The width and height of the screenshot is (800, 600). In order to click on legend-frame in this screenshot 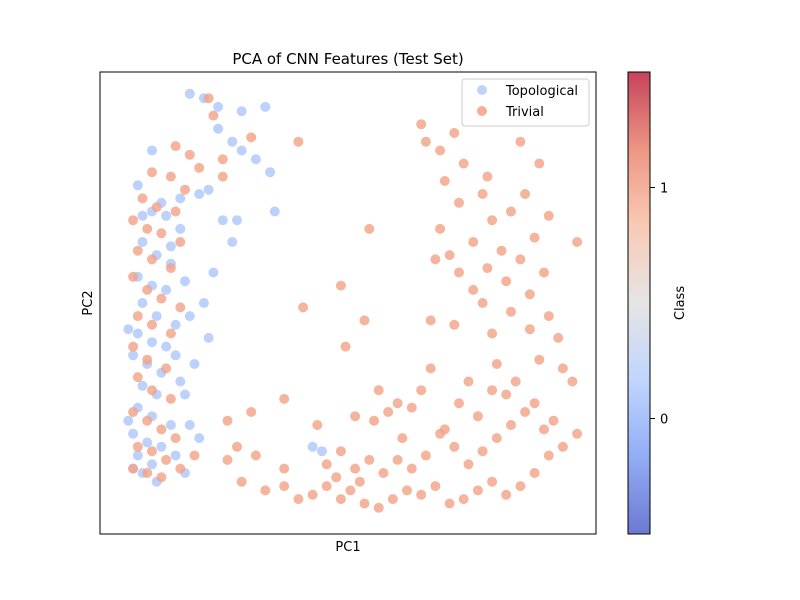, I will do `click(525, 102)`.